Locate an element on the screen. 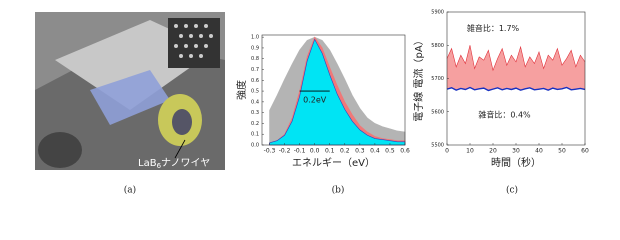 This screenshot has height=240, width=620. image-label: LaB6ナノワイヤ is located at coordinates (174, 163).